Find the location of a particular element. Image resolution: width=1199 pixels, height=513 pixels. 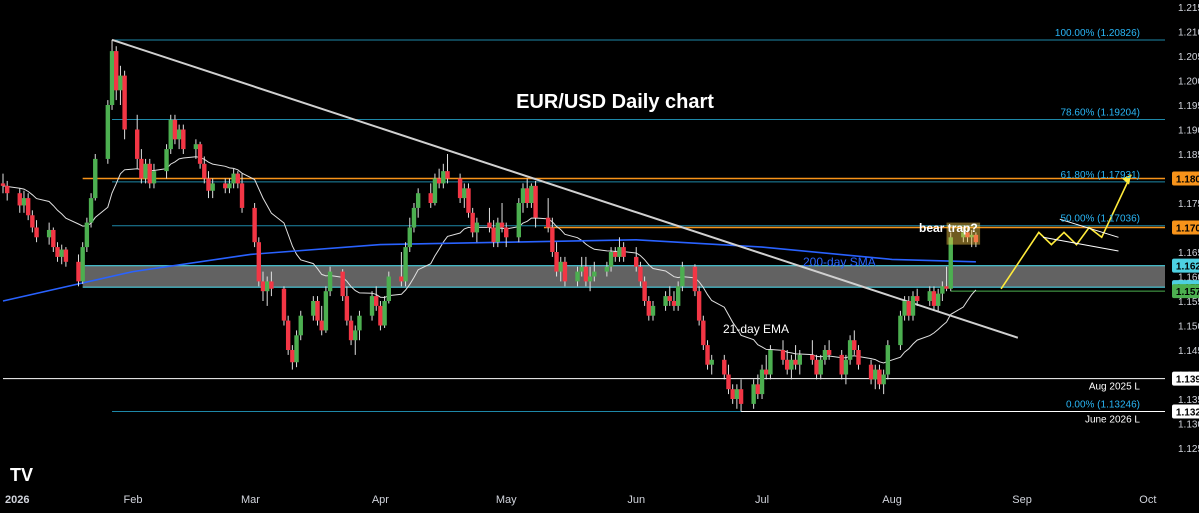

chart-title: EUR/USD Daily chart is located at coordinates (615, 102).